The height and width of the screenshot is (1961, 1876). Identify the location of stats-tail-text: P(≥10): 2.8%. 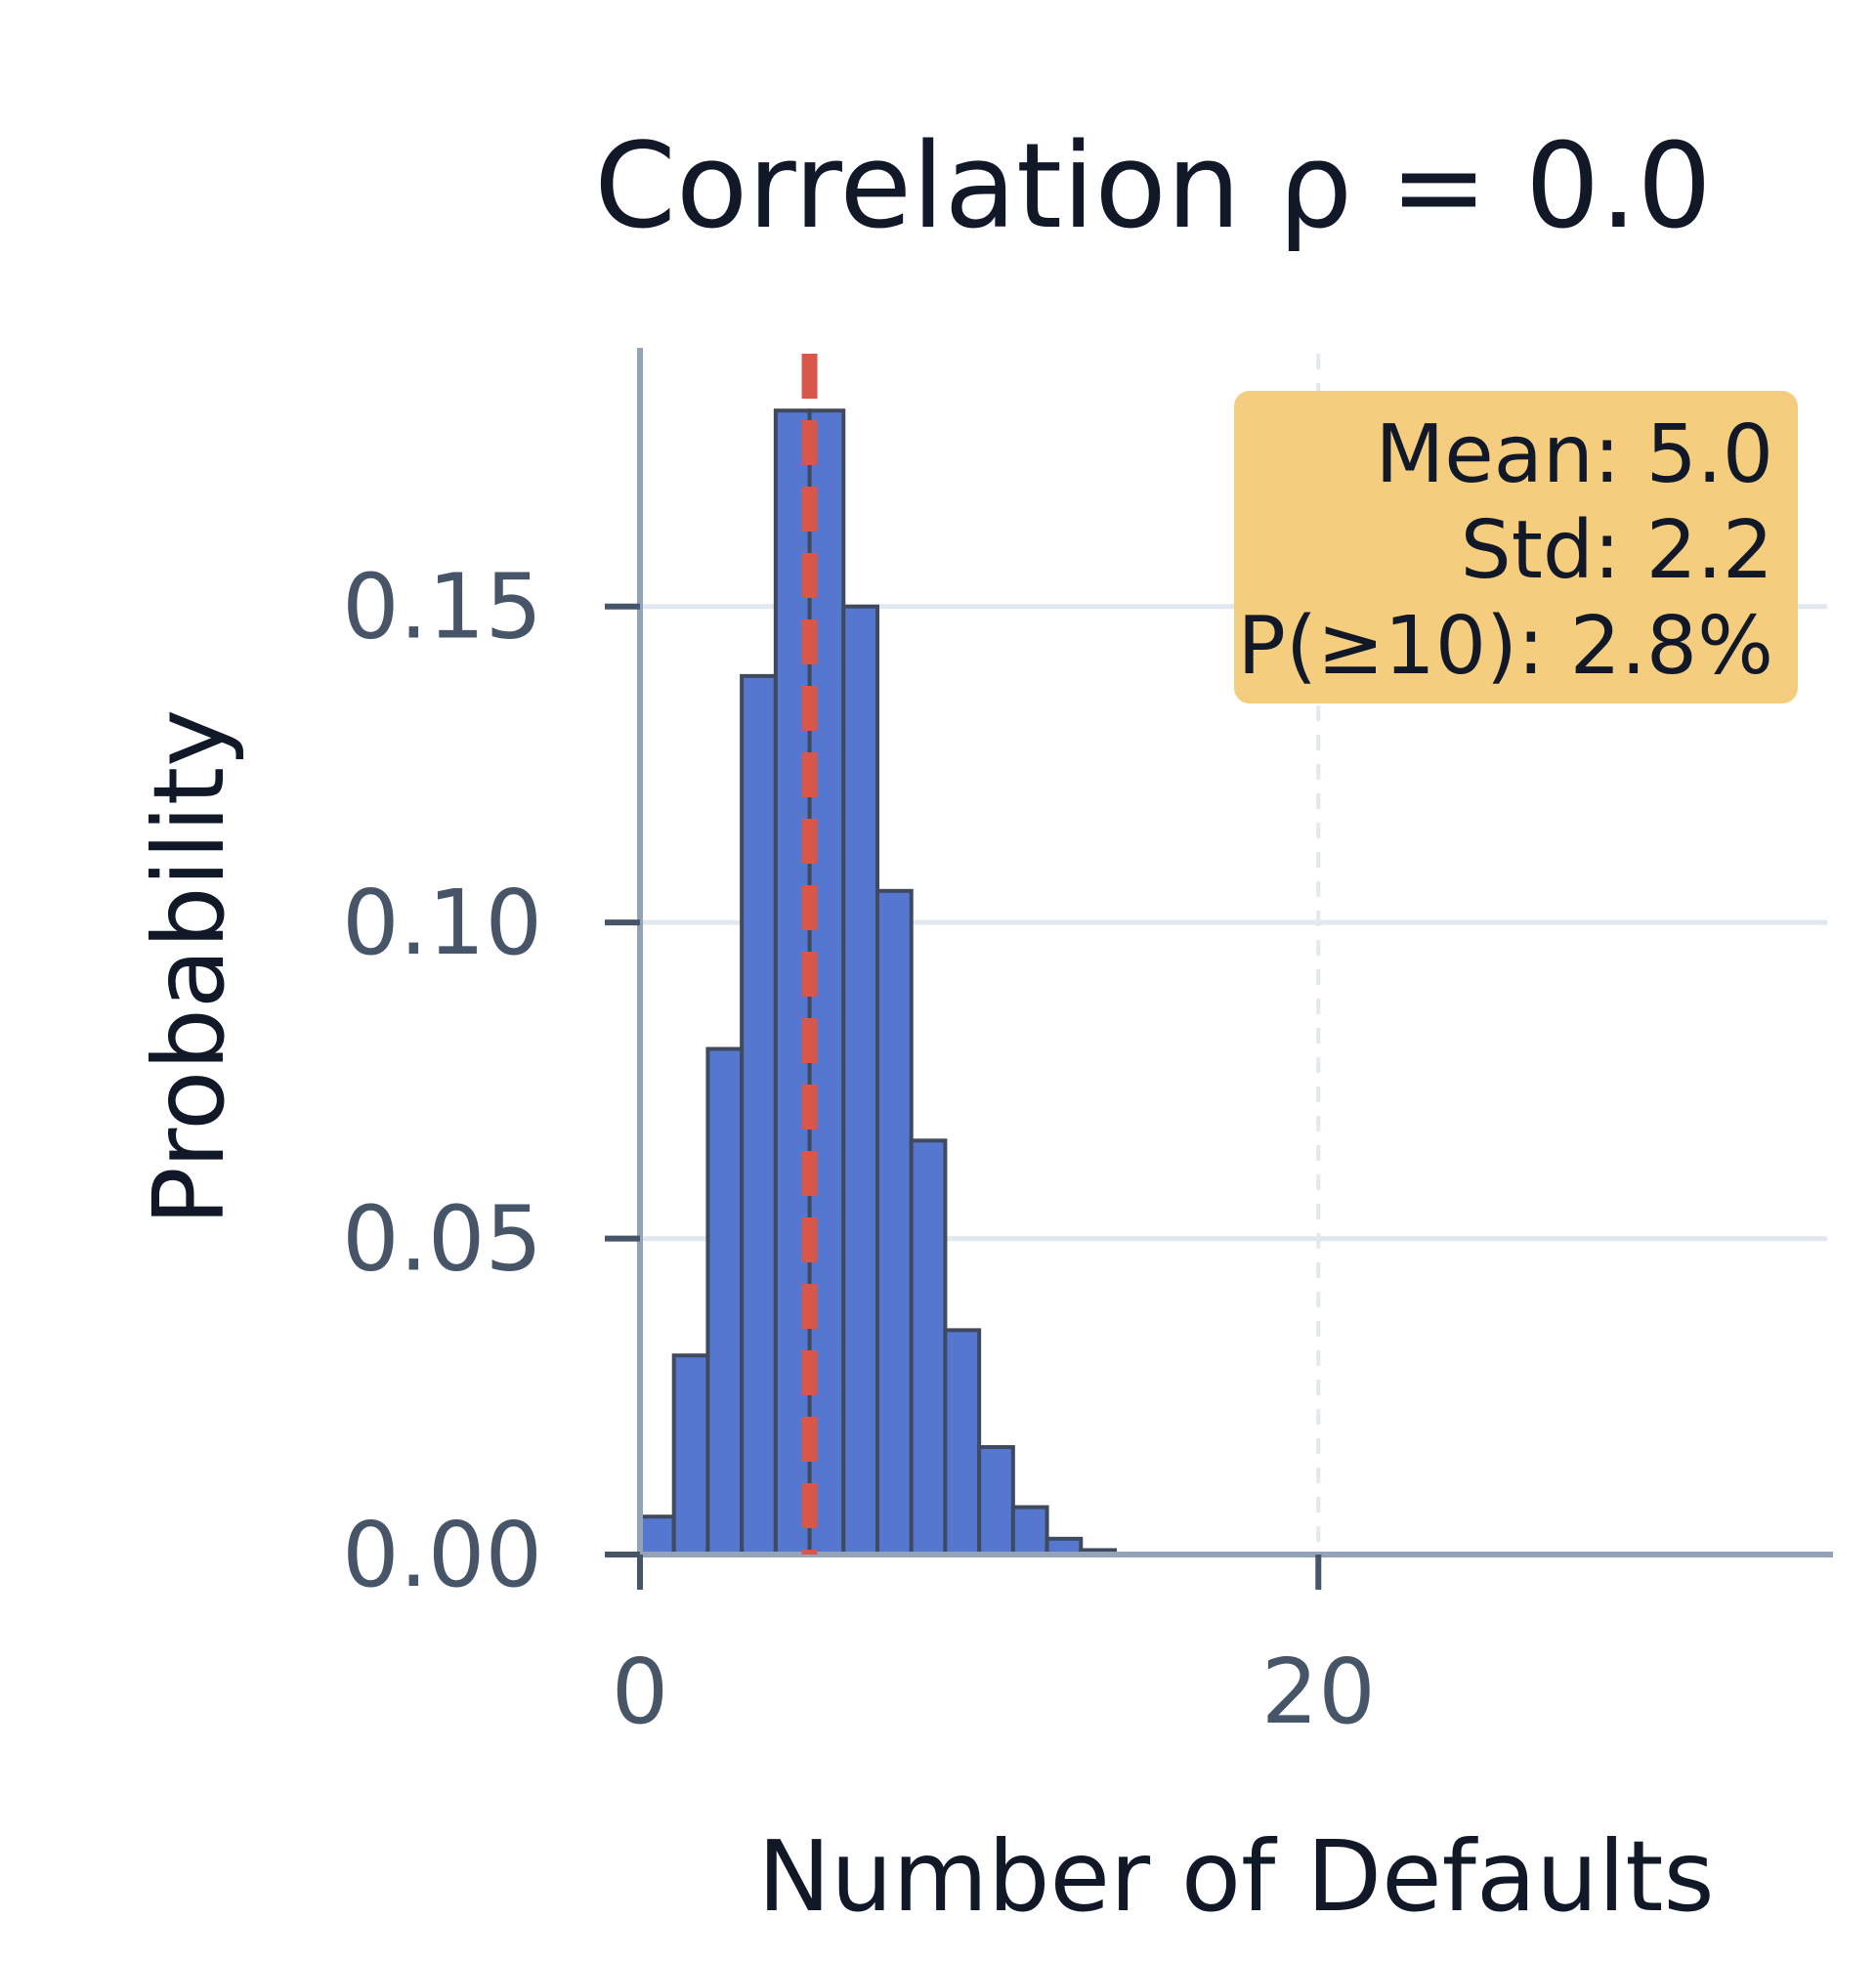
(1506, 647).